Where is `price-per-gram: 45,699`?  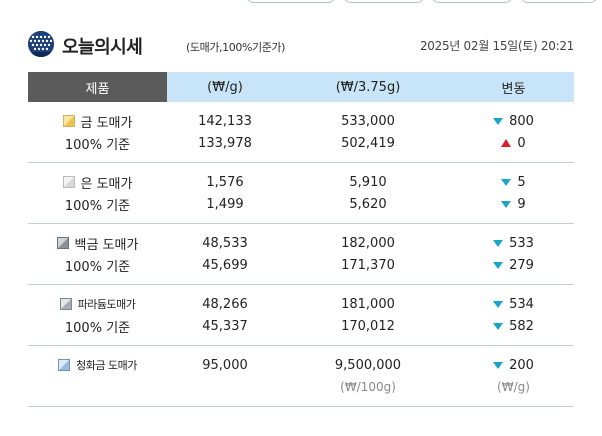
price-per-gram: 45,699 is located at coordinates (225, 265).